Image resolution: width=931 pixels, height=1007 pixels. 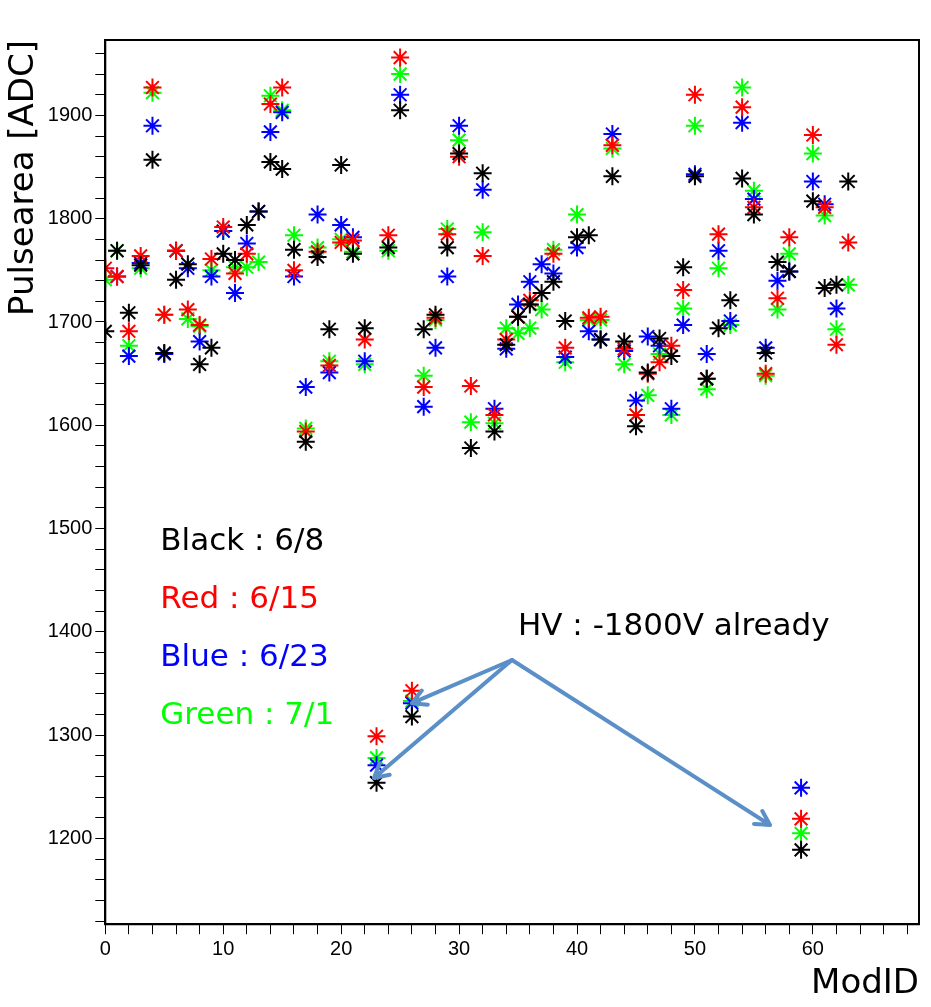 I want to click on x-tick-label: 40, so click(x=577, y=947).